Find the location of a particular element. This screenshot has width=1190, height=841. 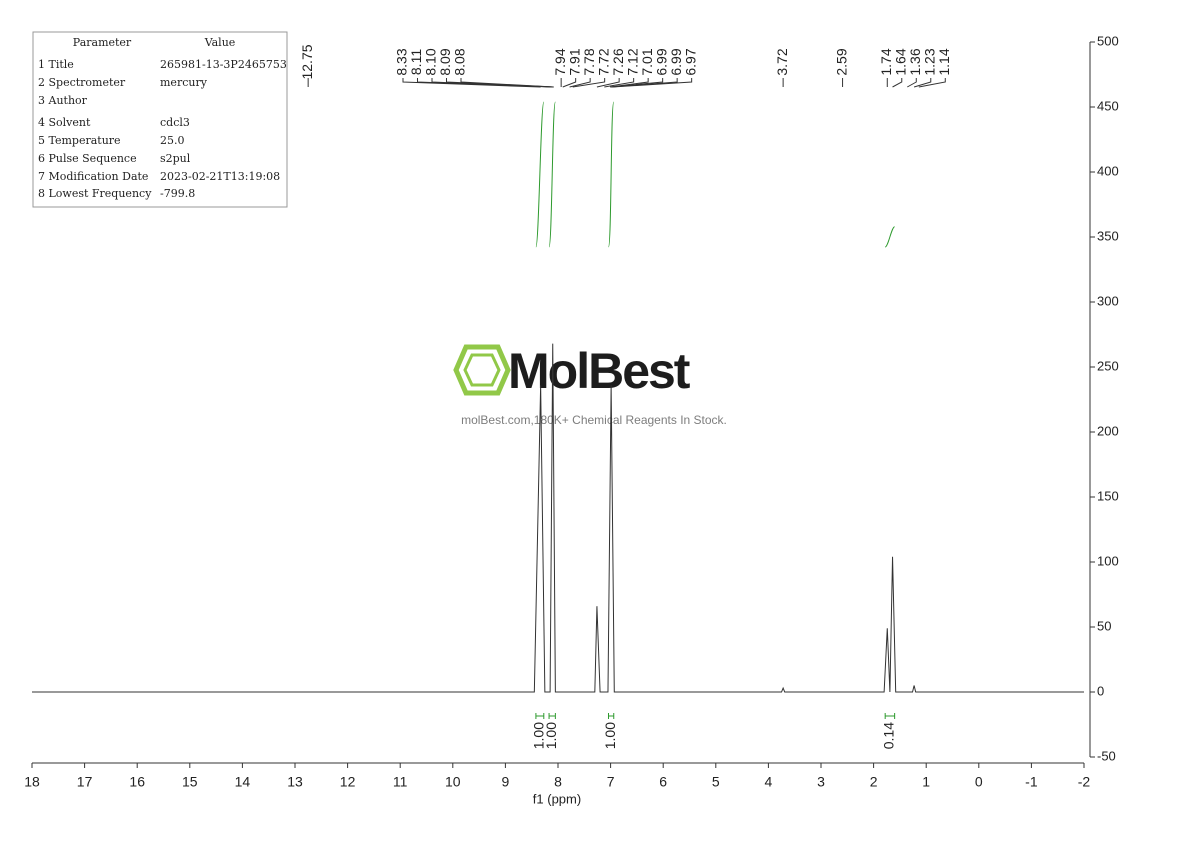

table-header: Parameter is located at coordinates (102, 42).